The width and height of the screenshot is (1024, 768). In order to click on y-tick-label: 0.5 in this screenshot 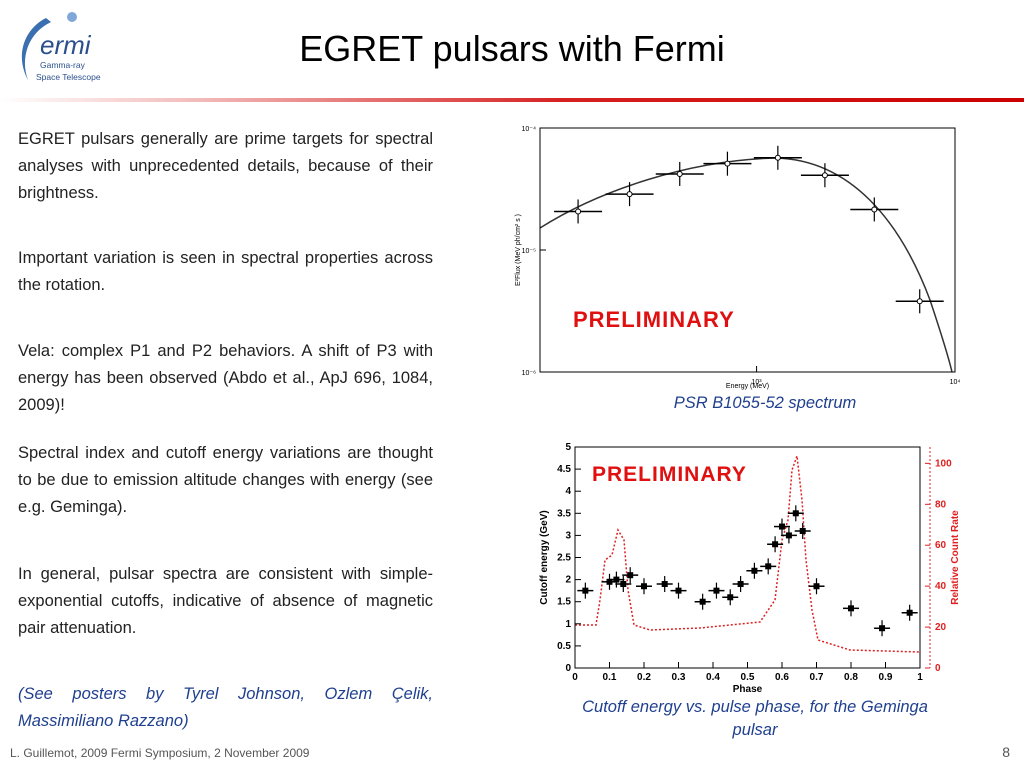, I will do `click(564, 646)`.